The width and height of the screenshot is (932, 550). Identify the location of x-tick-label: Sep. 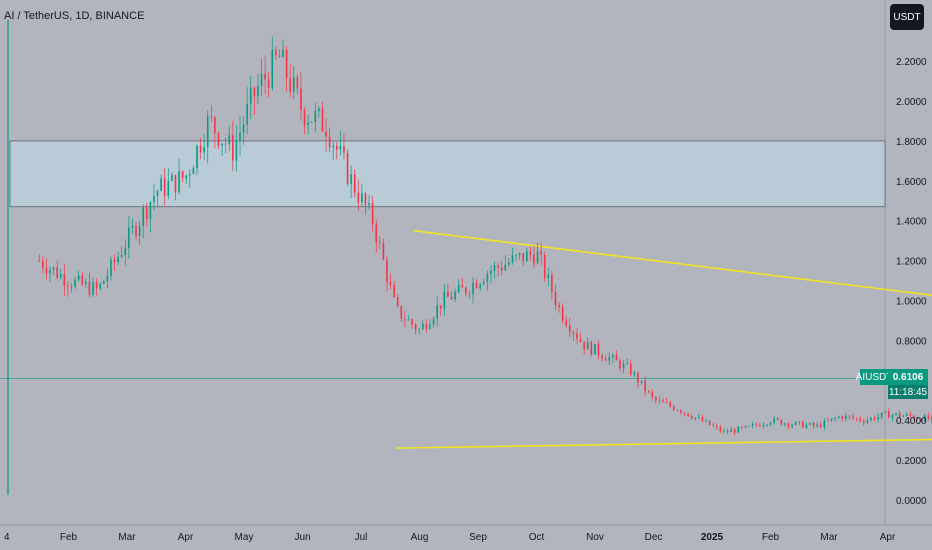
(478, 537).